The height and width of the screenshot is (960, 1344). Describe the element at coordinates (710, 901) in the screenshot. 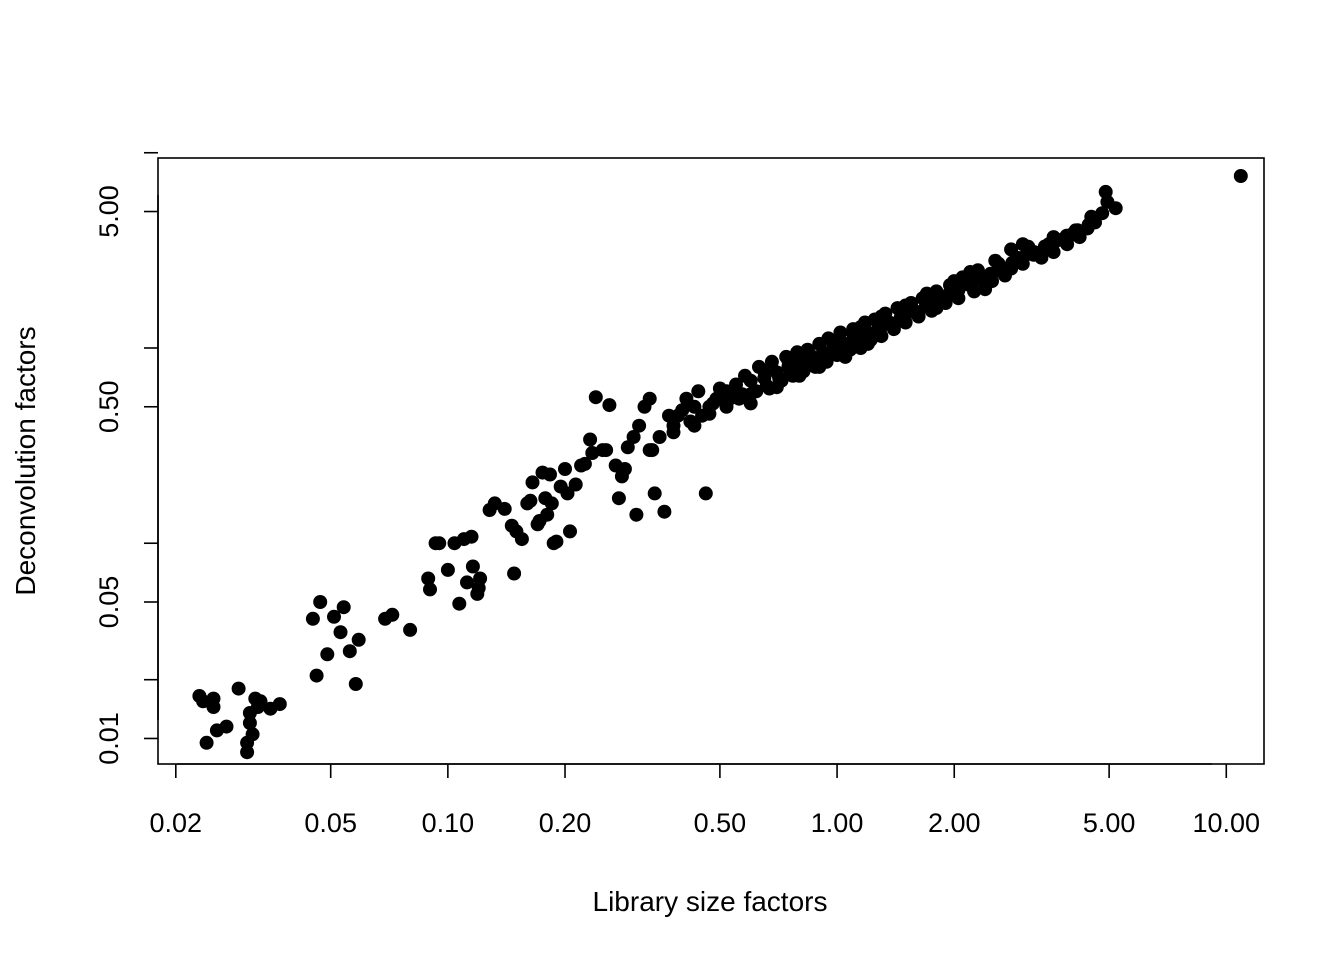

I see `x-axis-label: Library size factors` at that location.